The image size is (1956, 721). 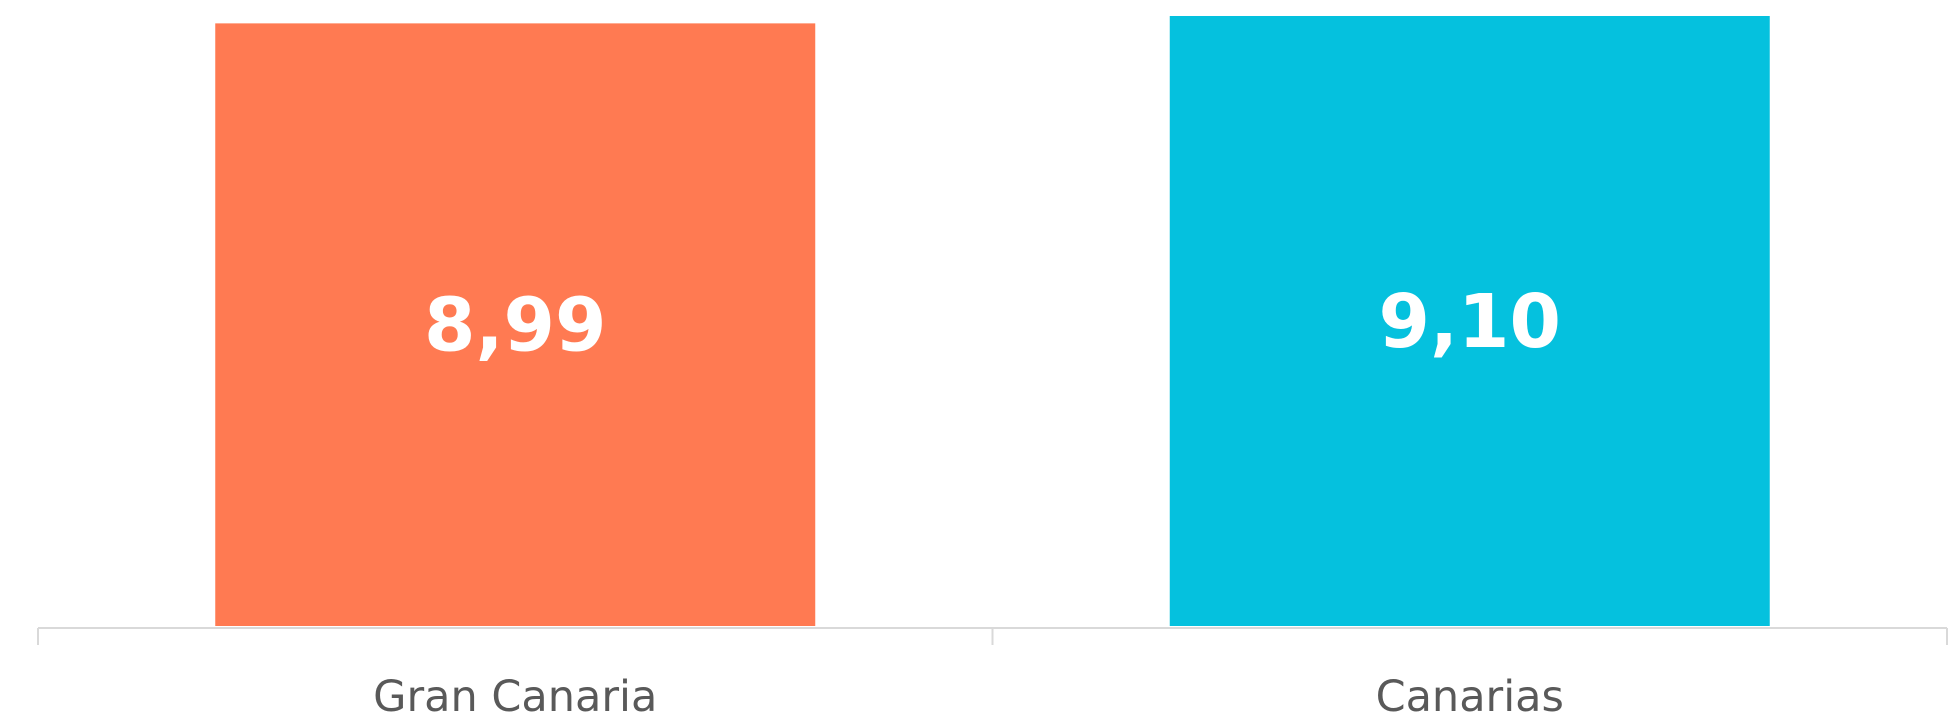 What do you see at coordinates (968, 696) in the screenshot?
I see `x-tick-labels: Gran Canaria Canarias` at bounding box center [968, 696].